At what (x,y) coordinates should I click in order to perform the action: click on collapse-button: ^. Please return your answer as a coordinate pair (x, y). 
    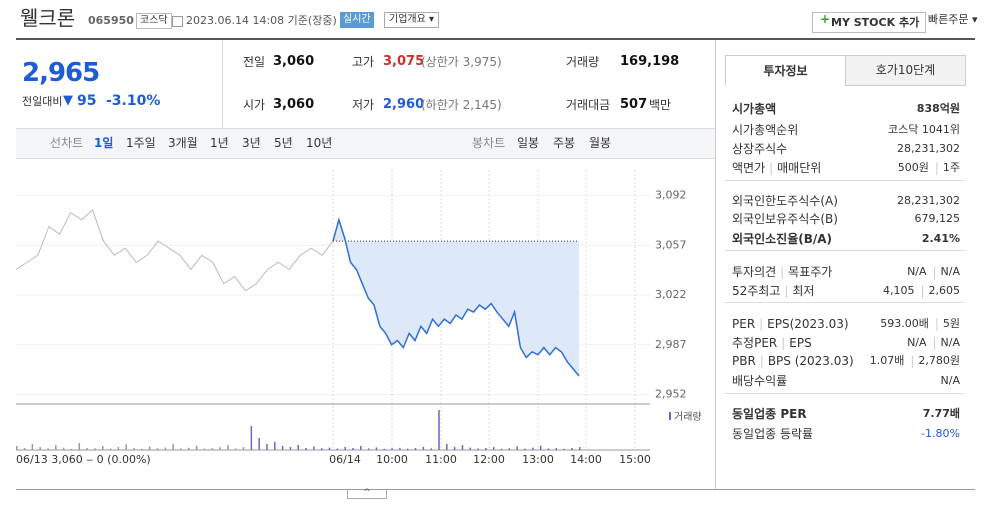
    Looking at the image, I should click on (367, 494).